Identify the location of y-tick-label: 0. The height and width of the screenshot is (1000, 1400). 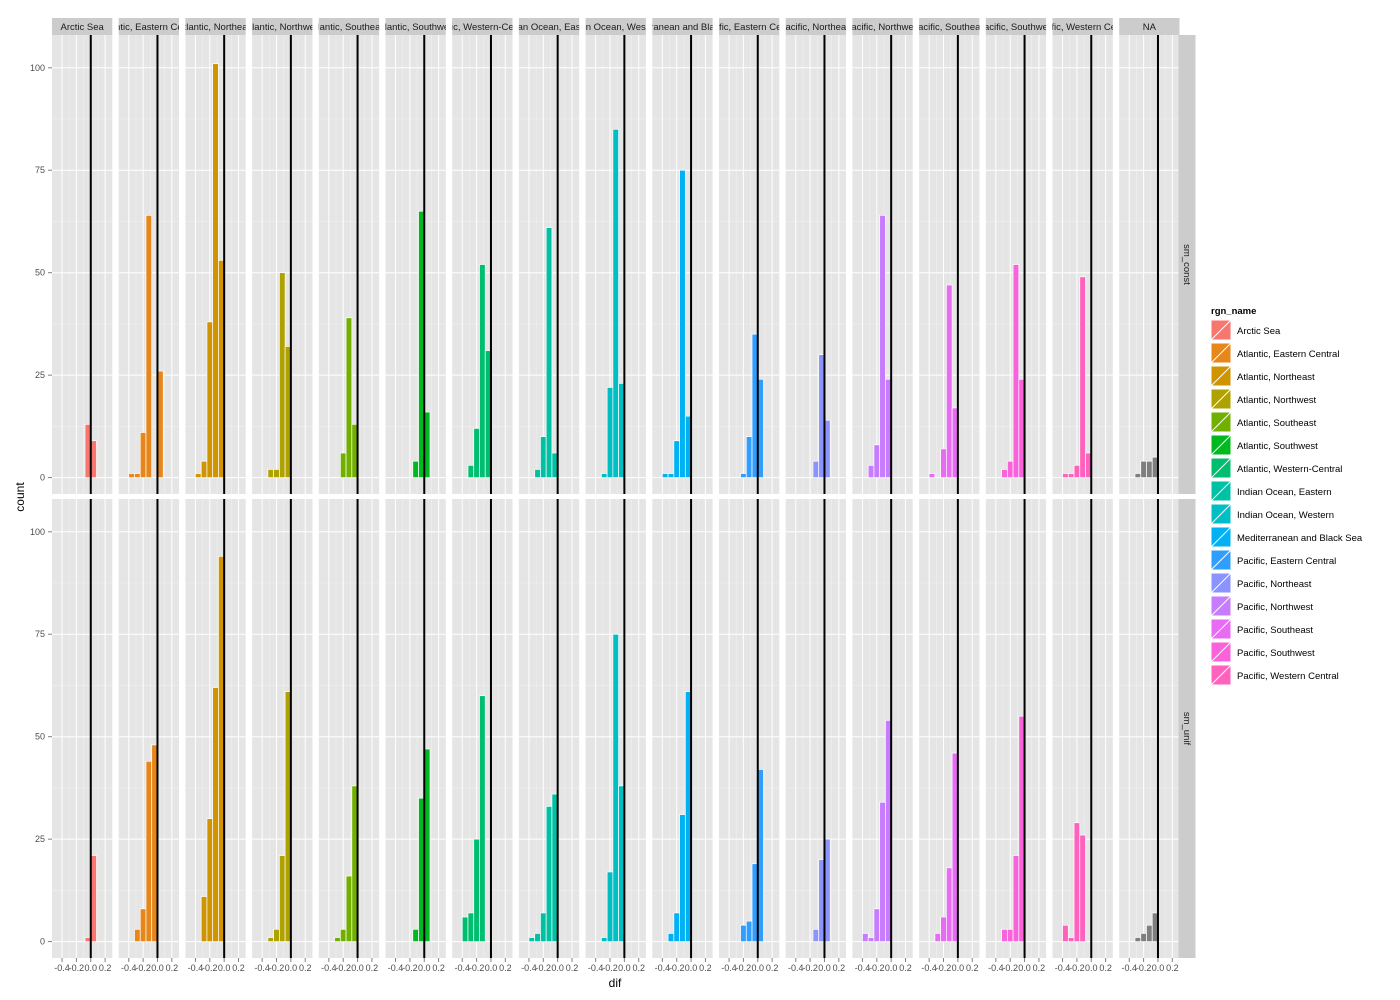
(42, 942).